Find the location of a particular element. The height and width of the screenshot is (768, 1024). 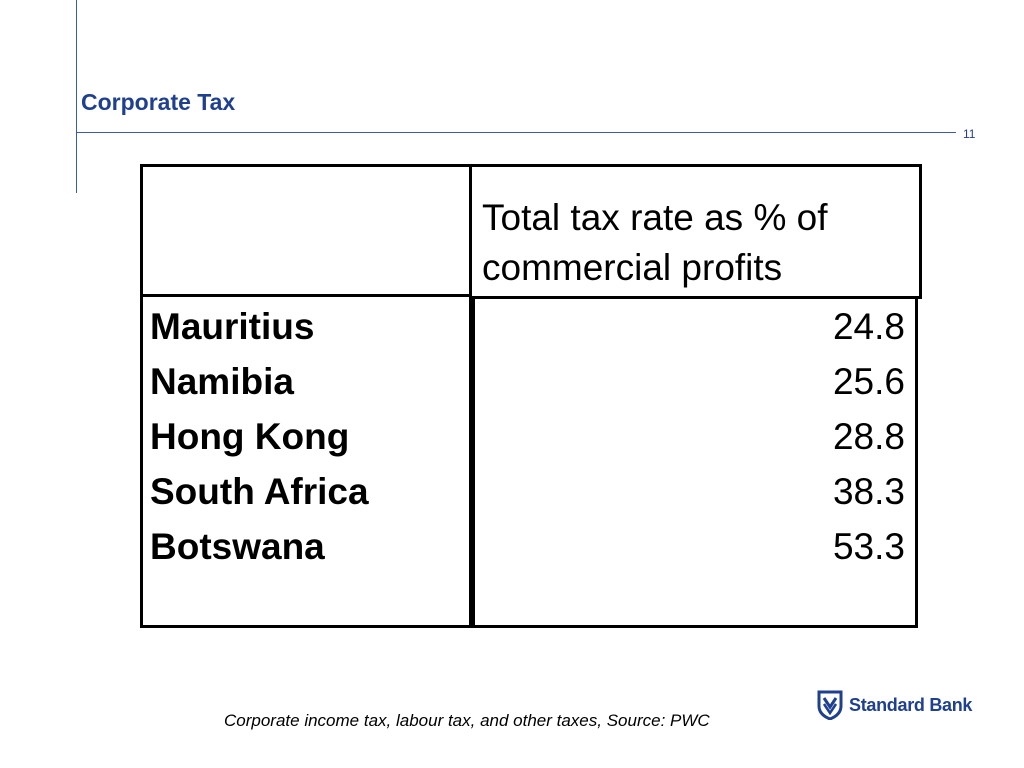

table-row-country: South Africa is located at coordinates (259, 491).